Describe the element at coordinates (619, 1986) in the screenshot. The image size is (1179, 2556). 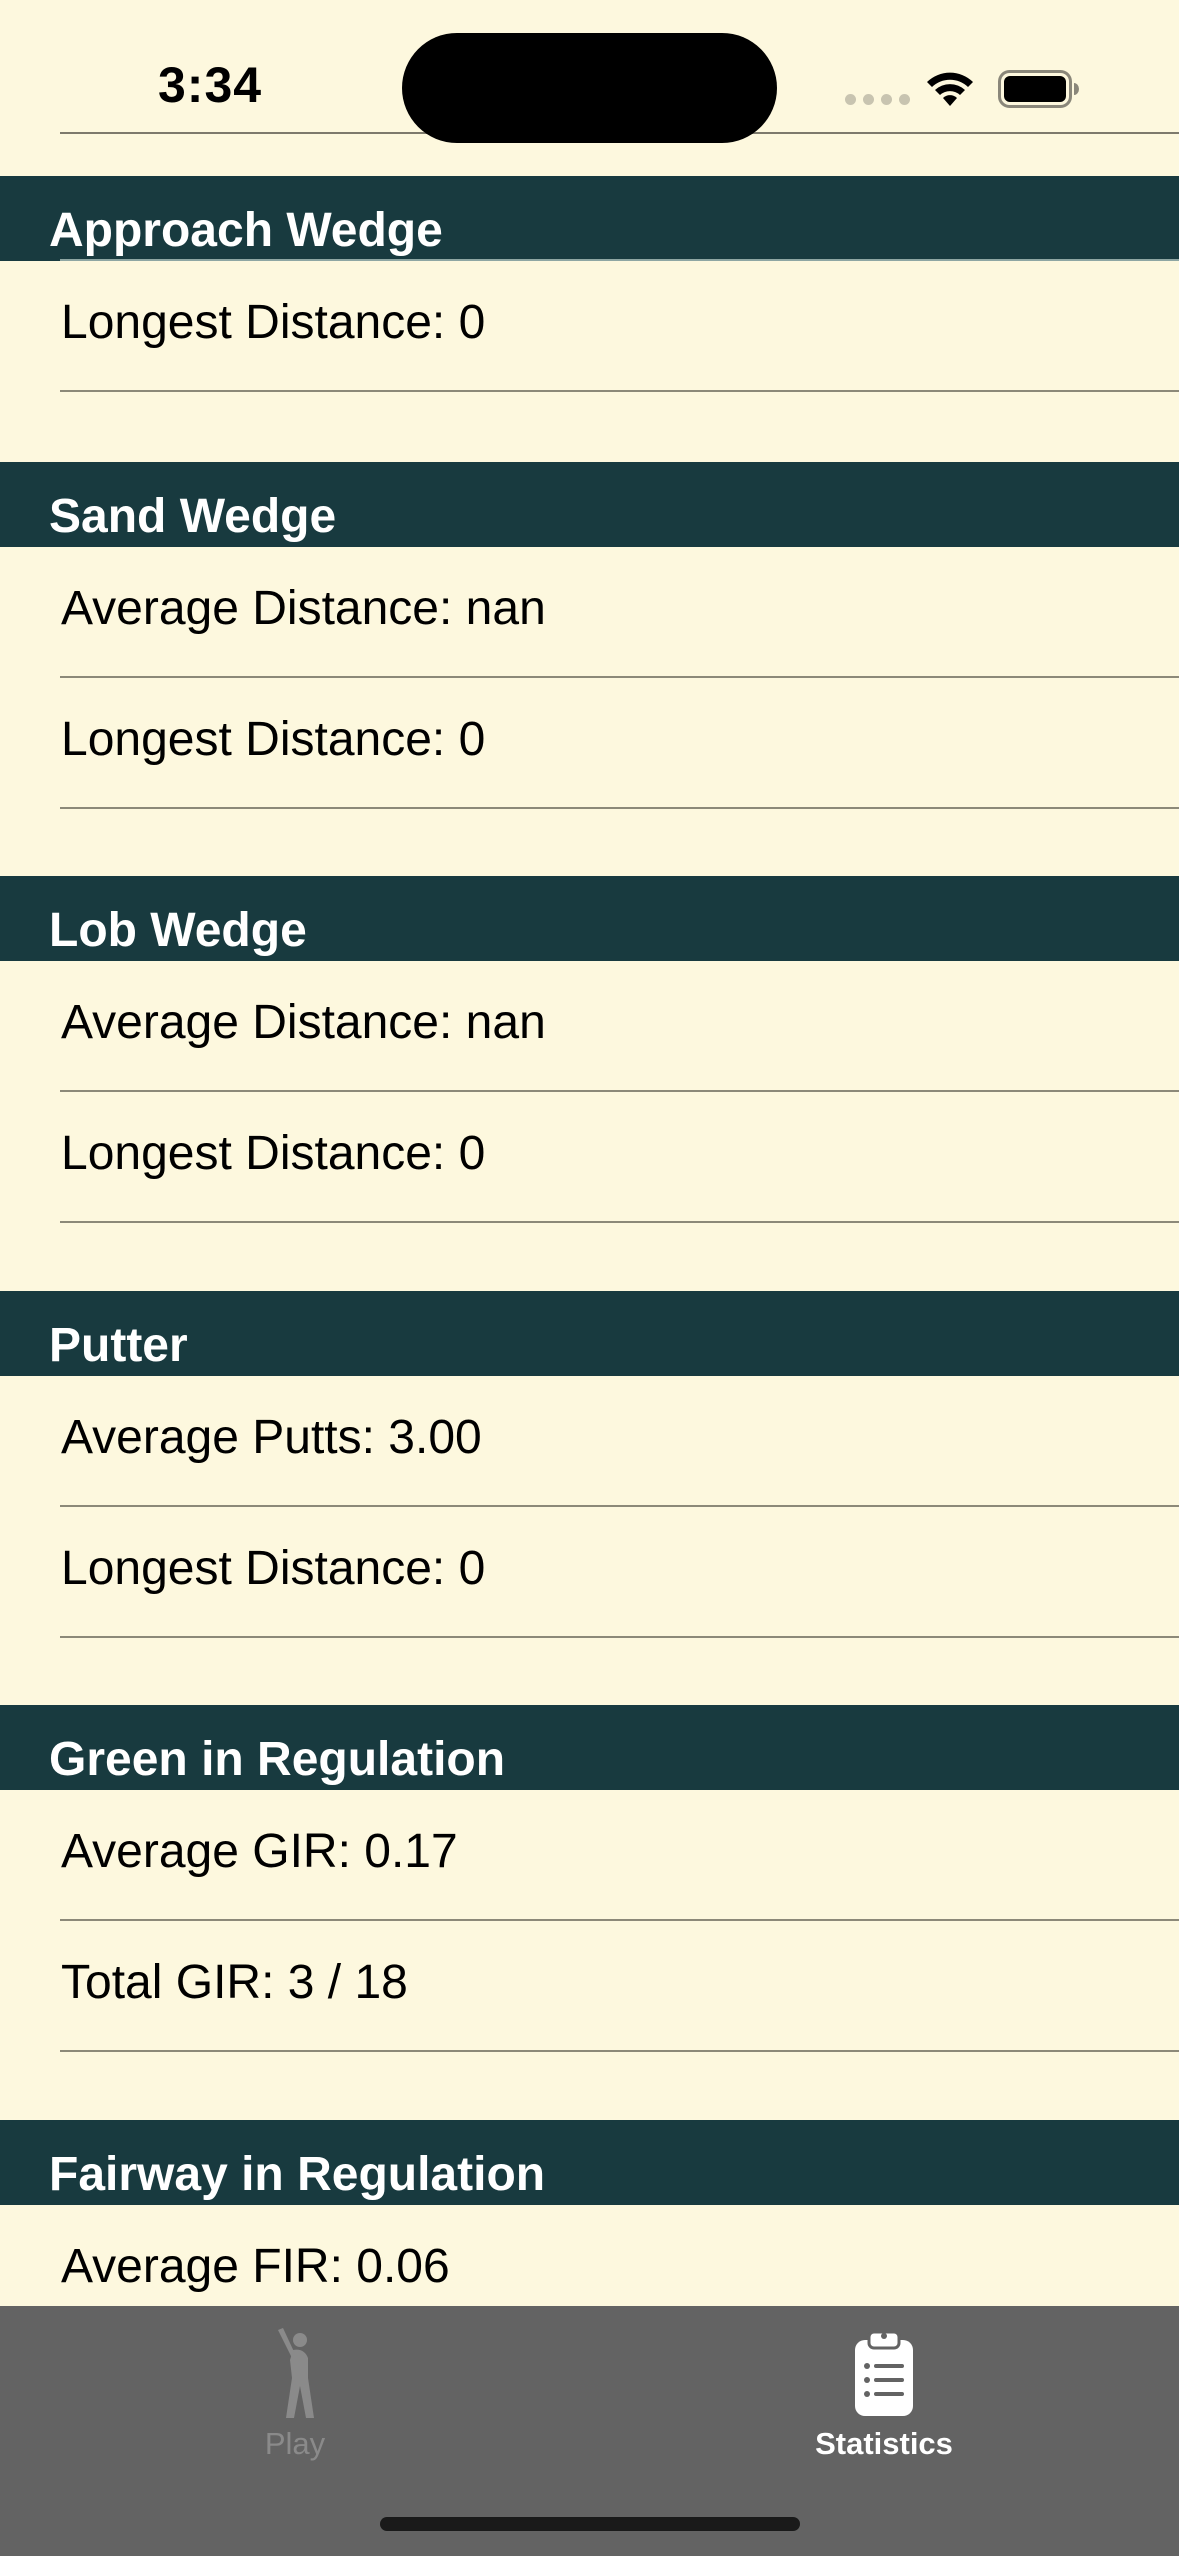
I see `stat-row: Total GIR: 3 / 18` at that location.